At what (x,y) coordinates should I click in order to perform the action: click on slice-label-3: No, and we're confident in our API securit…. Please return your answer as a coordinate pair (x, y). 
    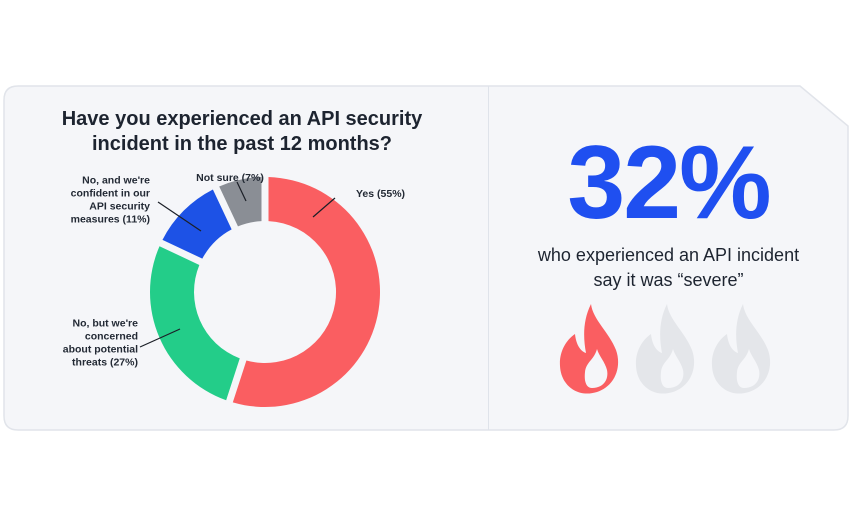
    Looking at the image, I should click on (111, 200).